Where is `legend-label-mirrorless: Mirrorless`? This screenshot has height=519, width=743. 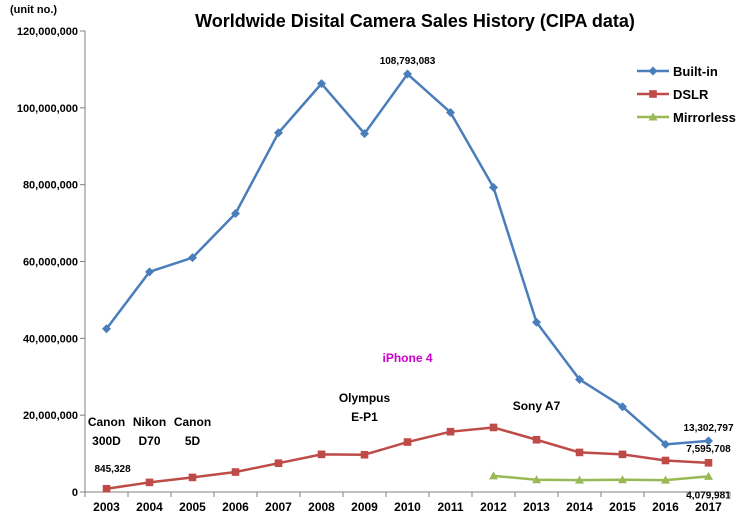 legend-label-mirrorless: Mirrorless is located at coordinates (704, 117).